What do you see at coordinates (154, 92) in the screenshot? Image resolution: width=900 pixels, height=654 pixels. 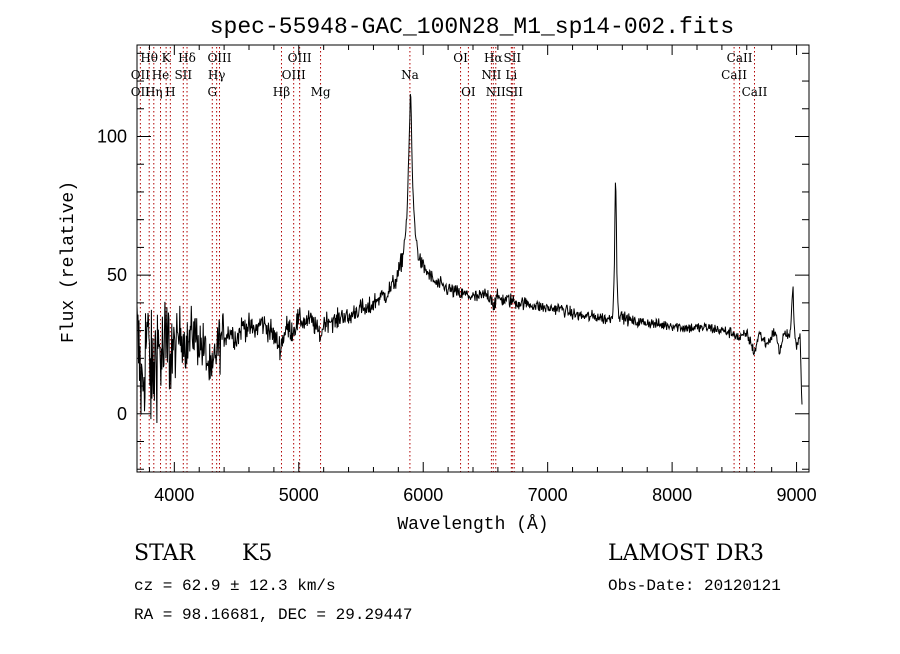 I see `spectral-line-label: Hη` at bounding box center [154, 92].